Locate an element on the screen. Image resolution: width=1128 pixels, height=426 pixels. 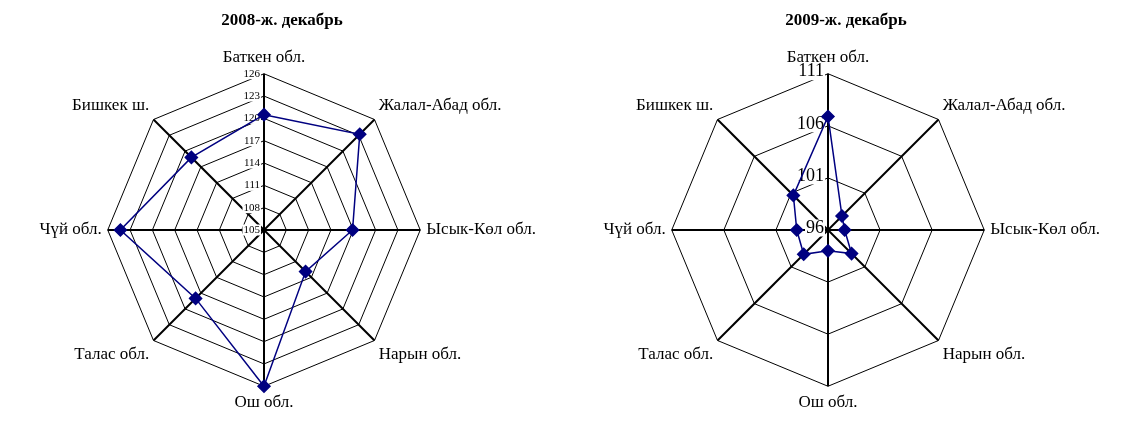
chart-title: 2009-ж. декабрь is located at coordinates (846, 19).